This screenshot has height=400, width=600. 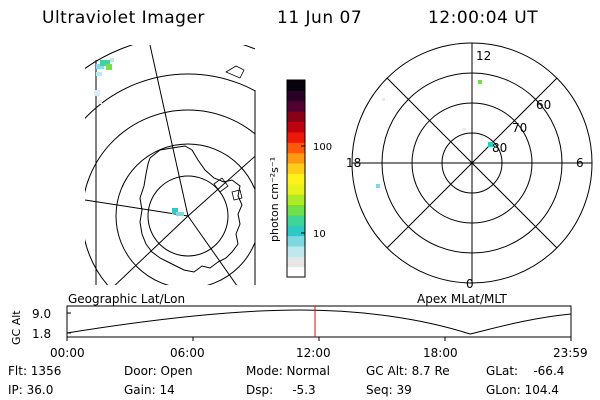 I want to click on mlt-label-0: 0, so click(x=470, y=284).